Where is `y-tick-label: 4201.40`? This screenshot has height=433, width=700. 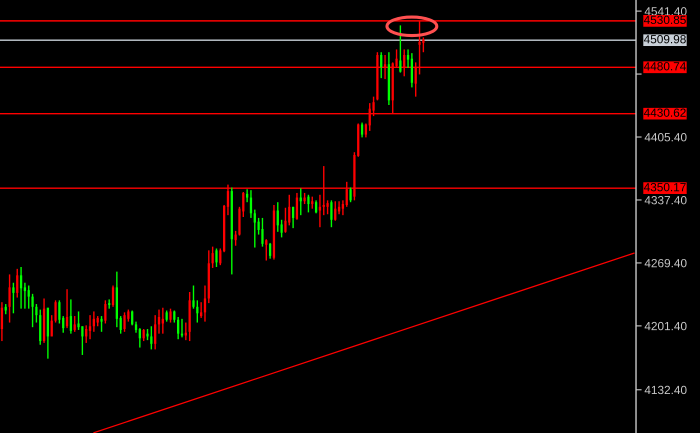 y-tick-label: 4201.40 is located at coordinates (665, 326).